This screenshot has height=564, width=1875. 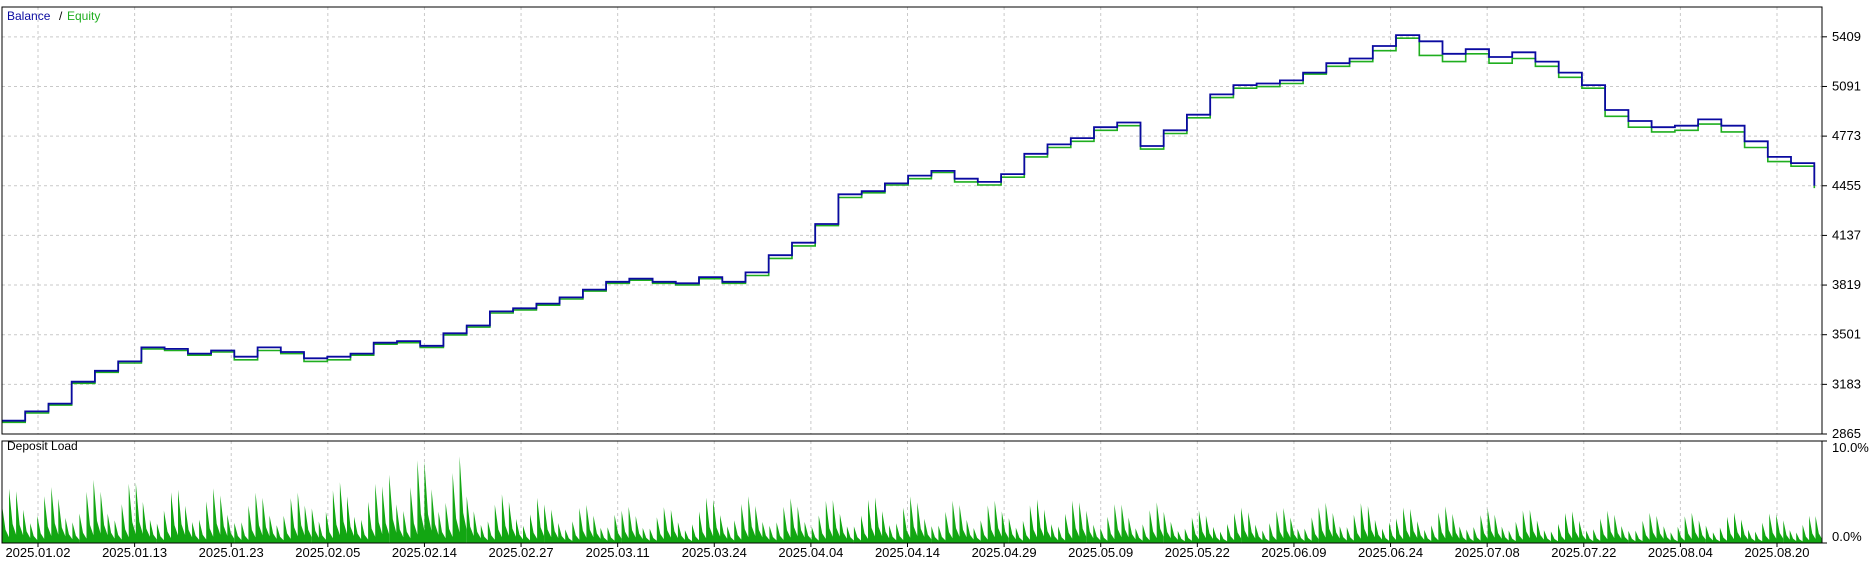 I want to click on x-tick-label: 2025.02.27, so click(x=521, y=552).